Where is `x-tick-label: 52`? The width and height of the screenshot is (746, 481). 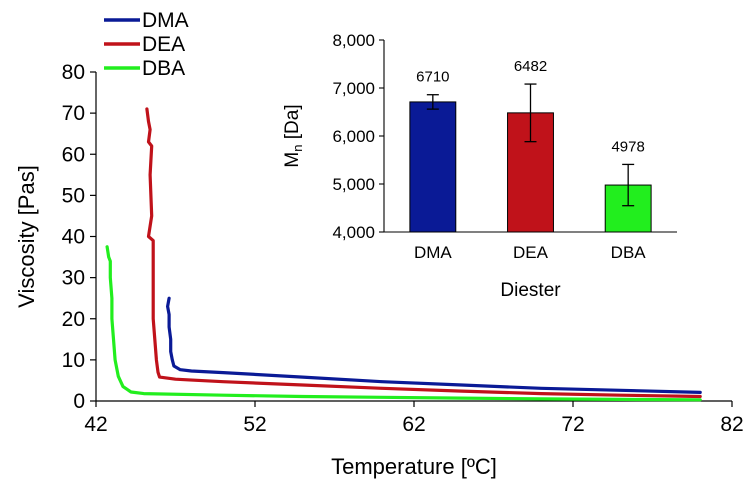
x-tick-label: 52 is located at coordinates (254, 424).